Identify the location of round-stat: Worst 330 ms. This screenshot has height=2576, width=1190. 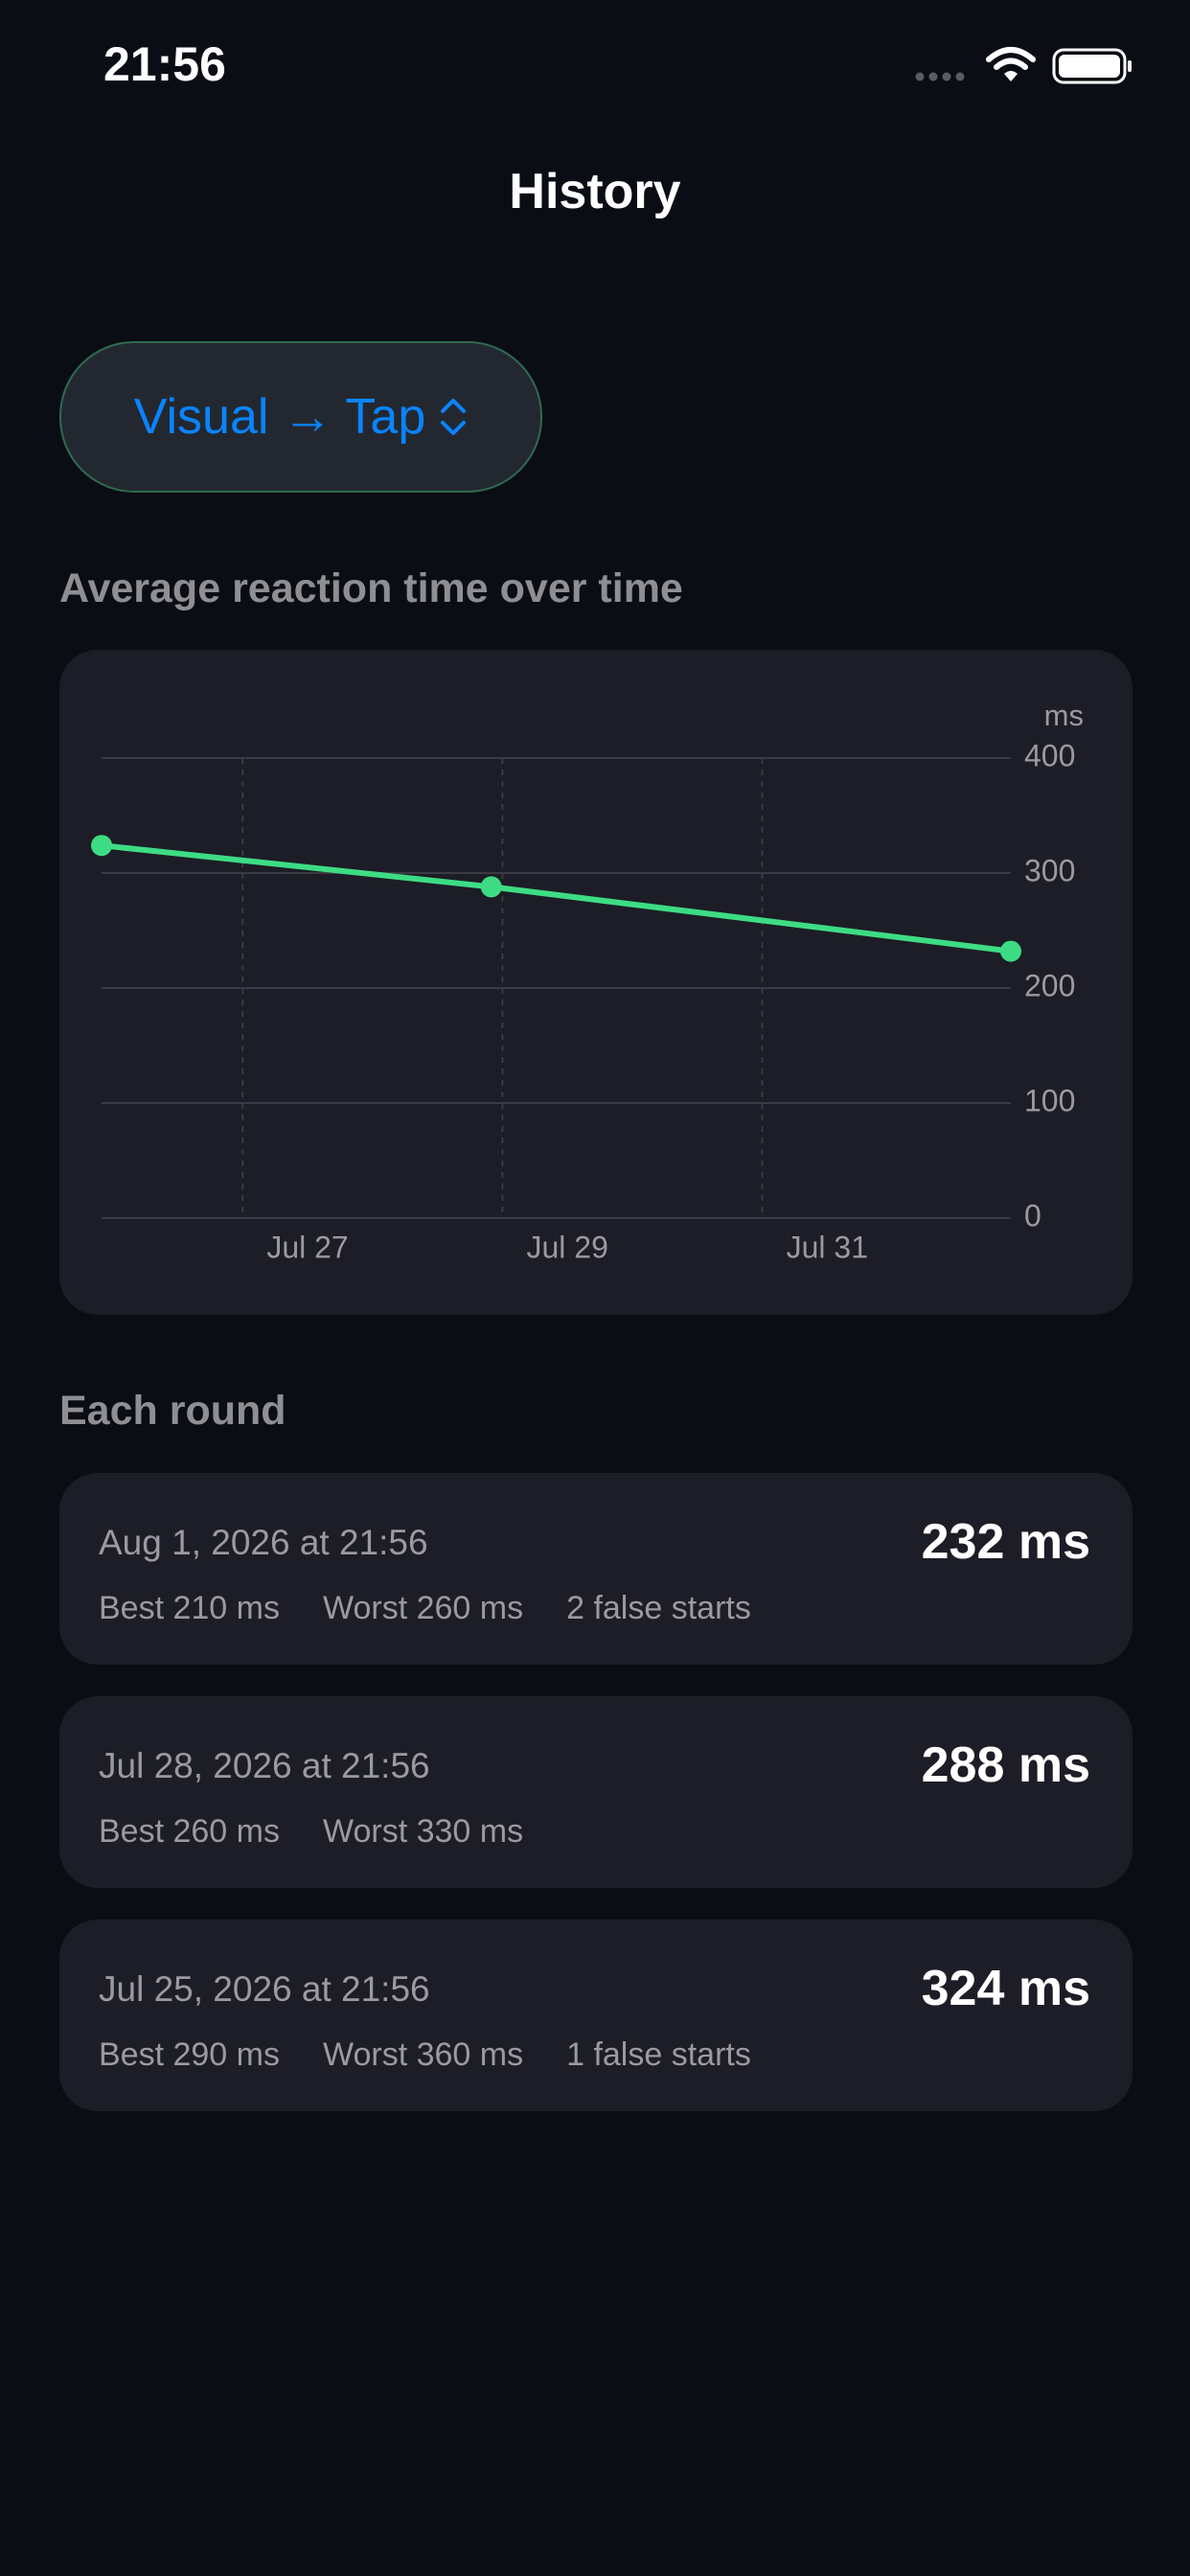
(423, 1832).